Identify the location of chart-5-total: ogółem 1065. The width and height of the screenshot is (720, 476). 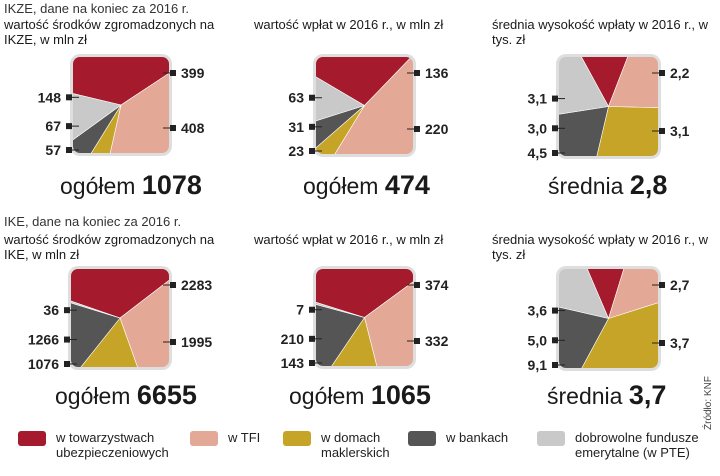
(360, 395).